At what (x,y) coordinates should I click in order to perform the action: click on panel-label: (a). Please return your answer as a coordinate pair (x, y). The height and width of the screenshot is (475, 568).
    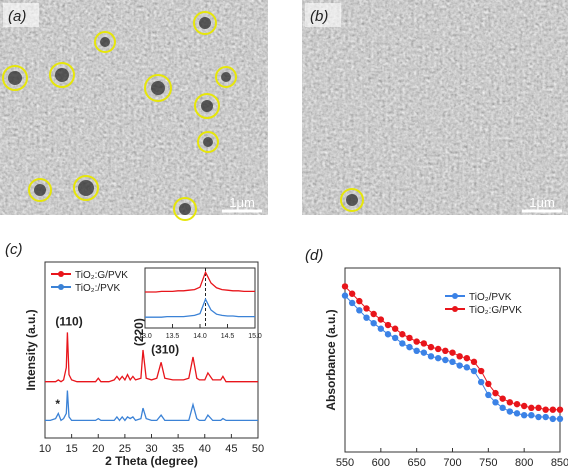
    Looking at the image, I should click on (17, 16).